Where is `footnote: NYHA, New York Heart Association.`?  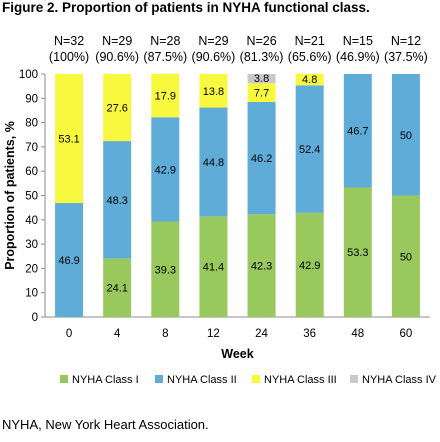
footnote: NYHA, New York Heart Association. is located at coordinates (105, 424).